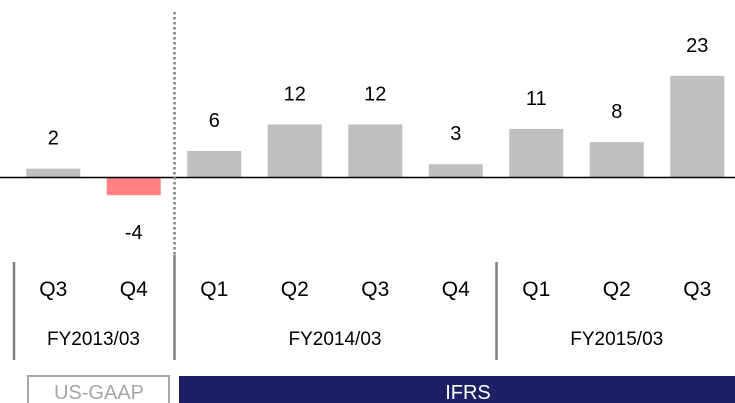 The image size is (735, 403). Describe the element at coordinates (53, 289) in the screenshot. I see `quarter-tick-label-0: Q3` at that location.